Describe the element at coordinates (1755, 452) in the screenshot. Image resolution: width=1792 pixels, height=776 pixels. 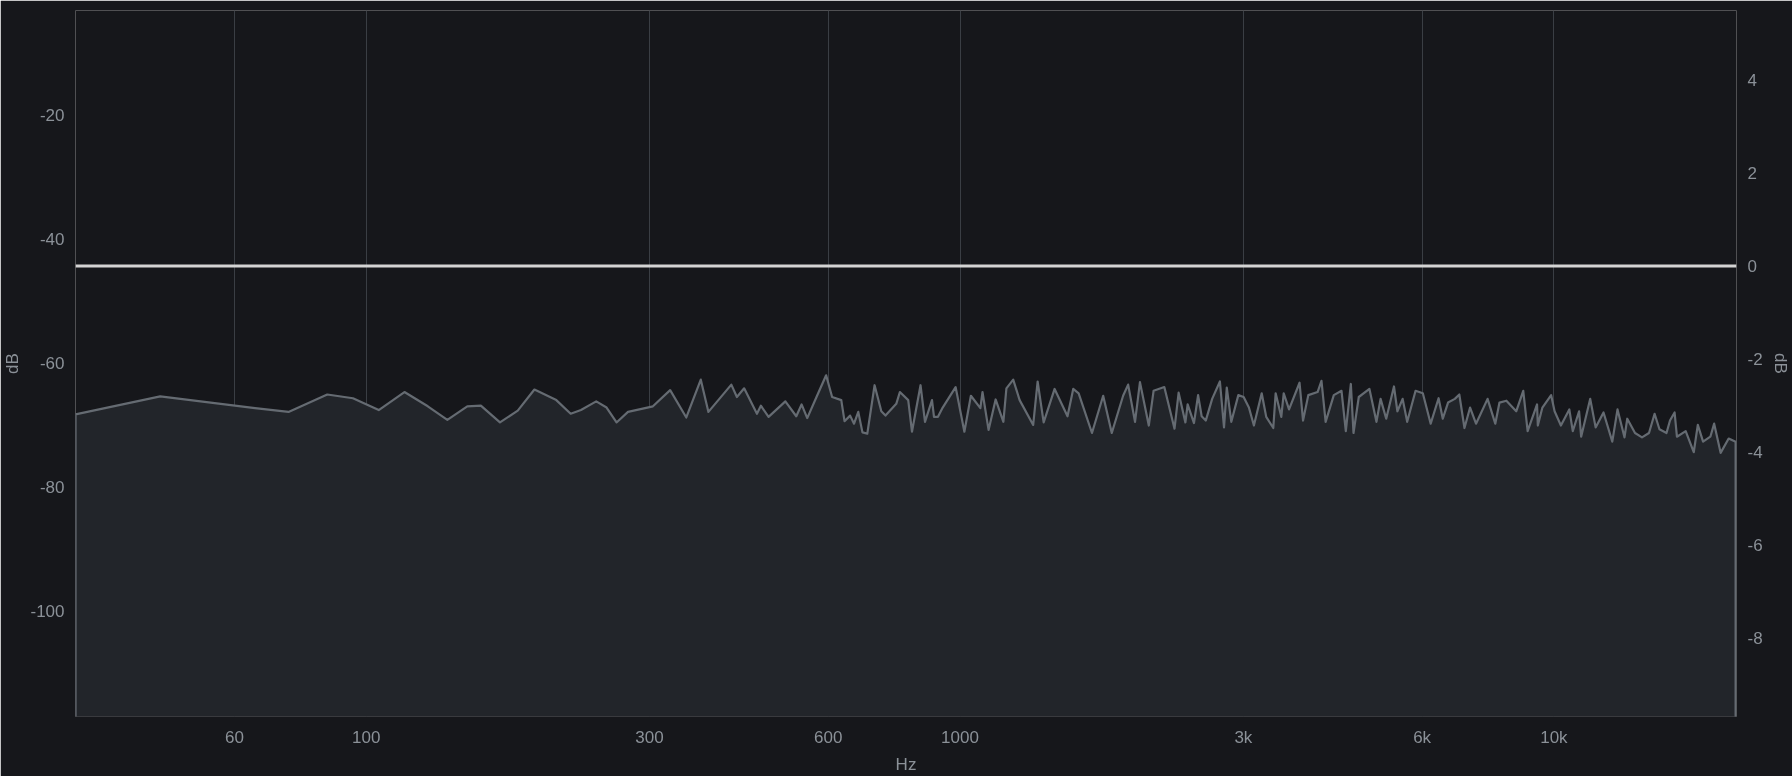
I see `y2-tick-label: -4` at that location.